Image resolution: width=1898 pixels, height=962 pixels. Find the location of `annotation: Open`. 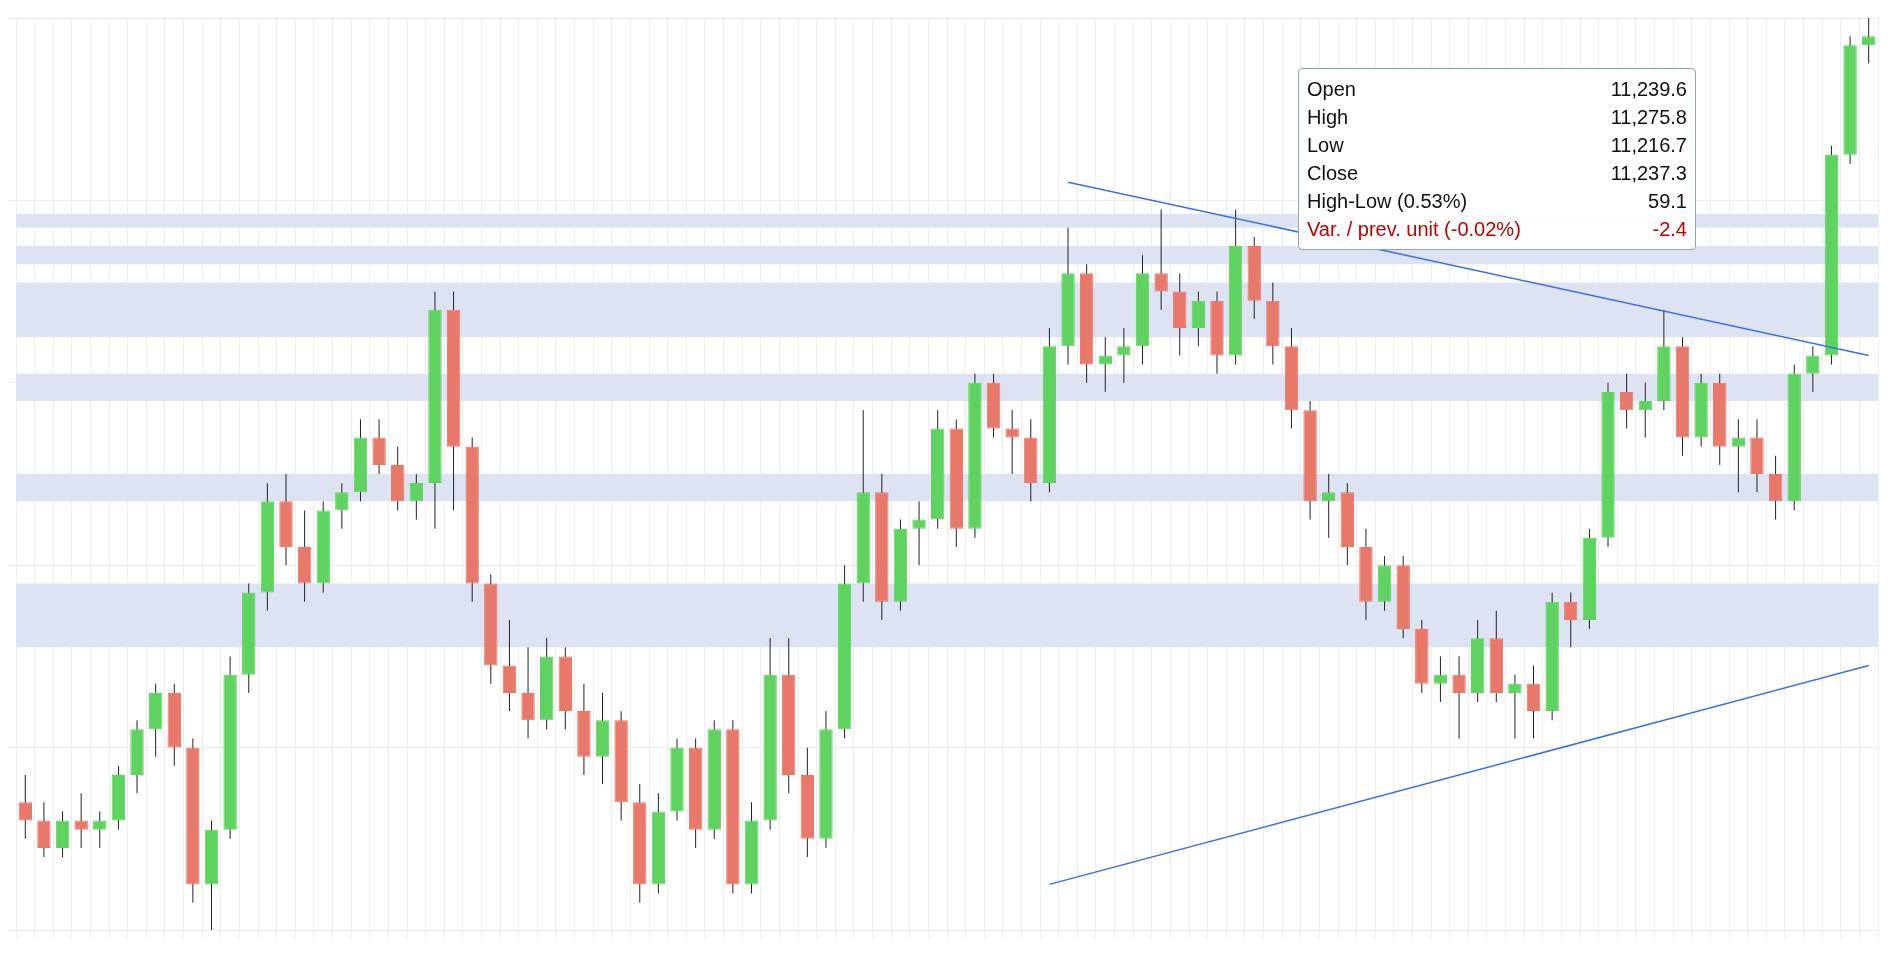

annotation: Open is located at coordinates (1331, 89).